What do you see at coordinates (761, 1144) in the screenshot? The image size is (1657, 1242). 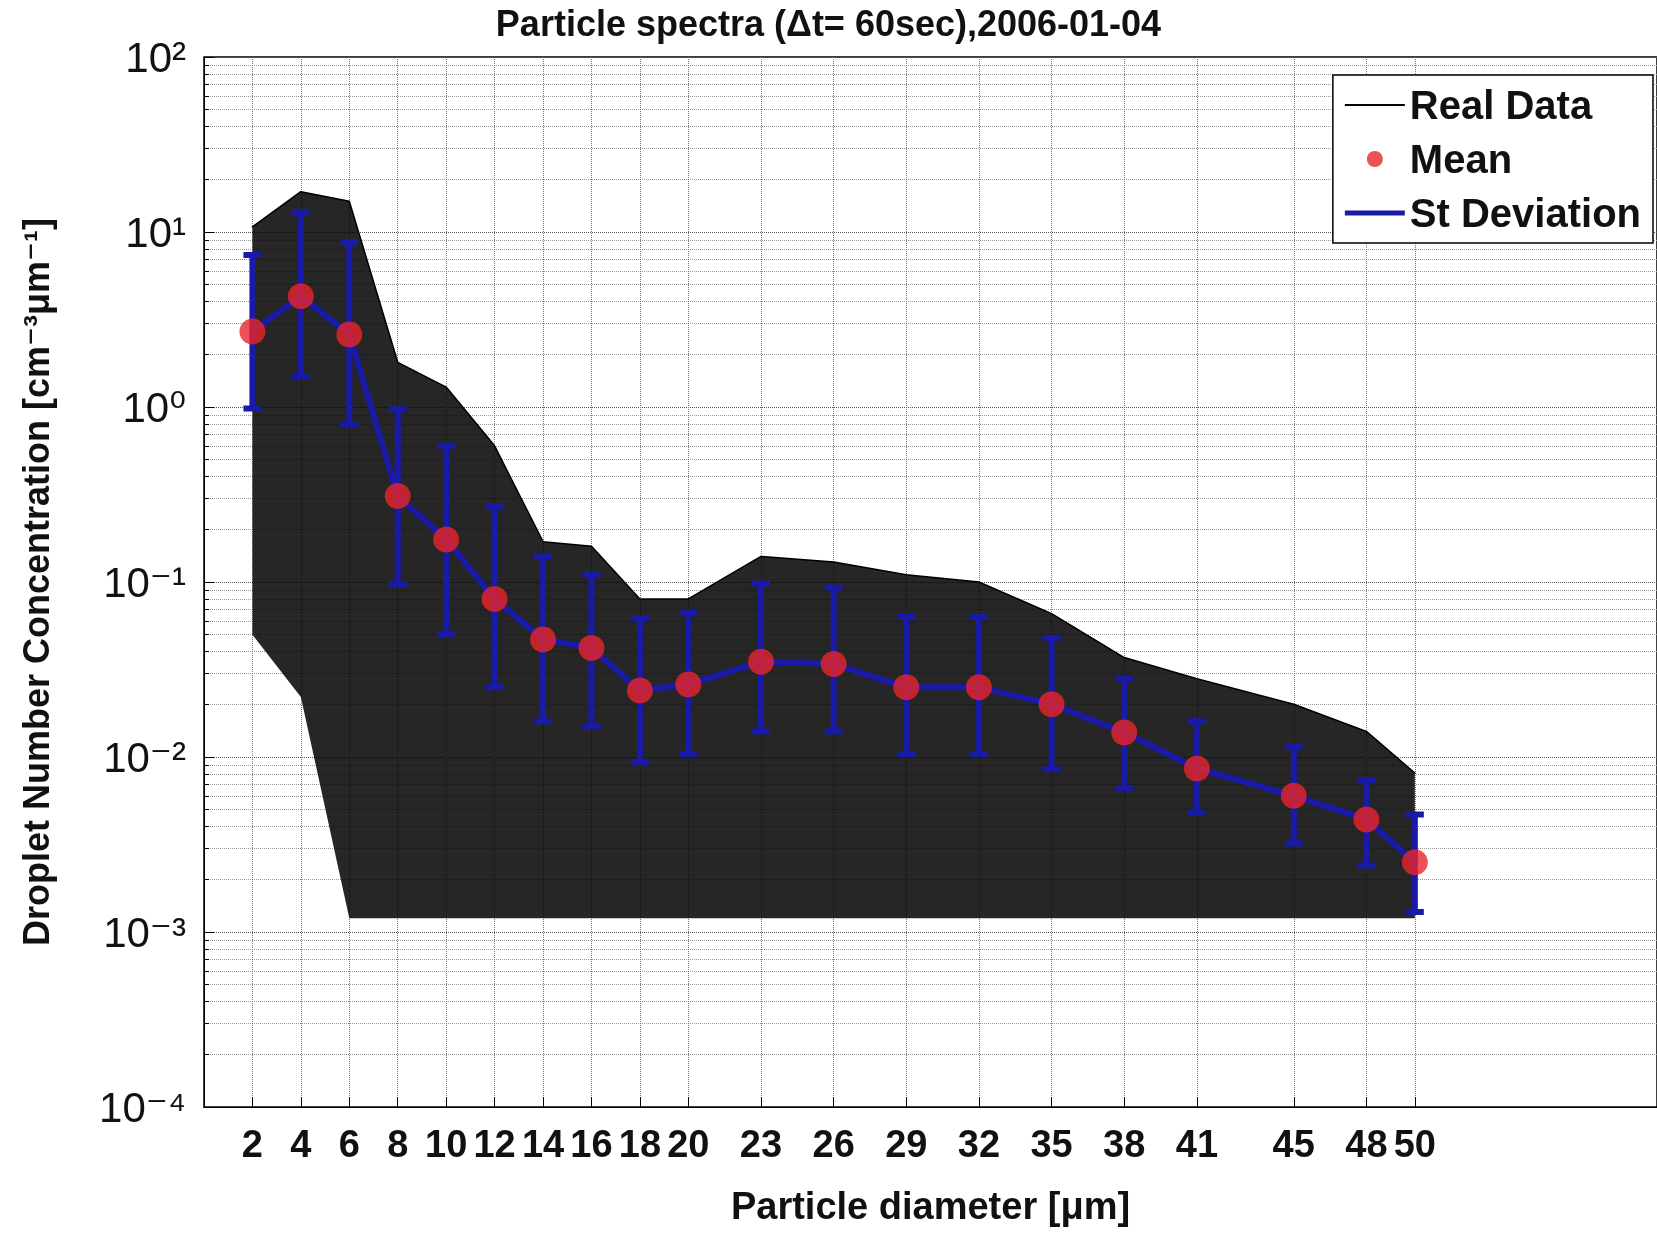 I see `x-tick-label: 23` at bounding box center [761, 1144].